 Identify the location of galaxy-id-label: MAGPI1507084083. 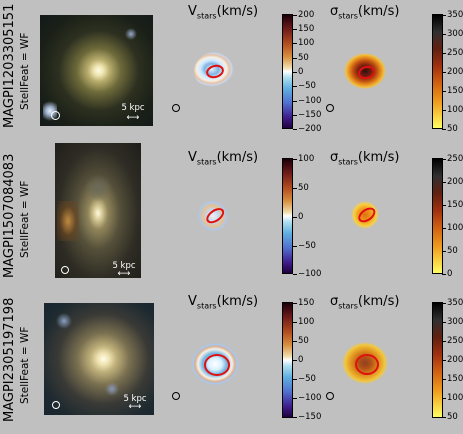
(9, 215).